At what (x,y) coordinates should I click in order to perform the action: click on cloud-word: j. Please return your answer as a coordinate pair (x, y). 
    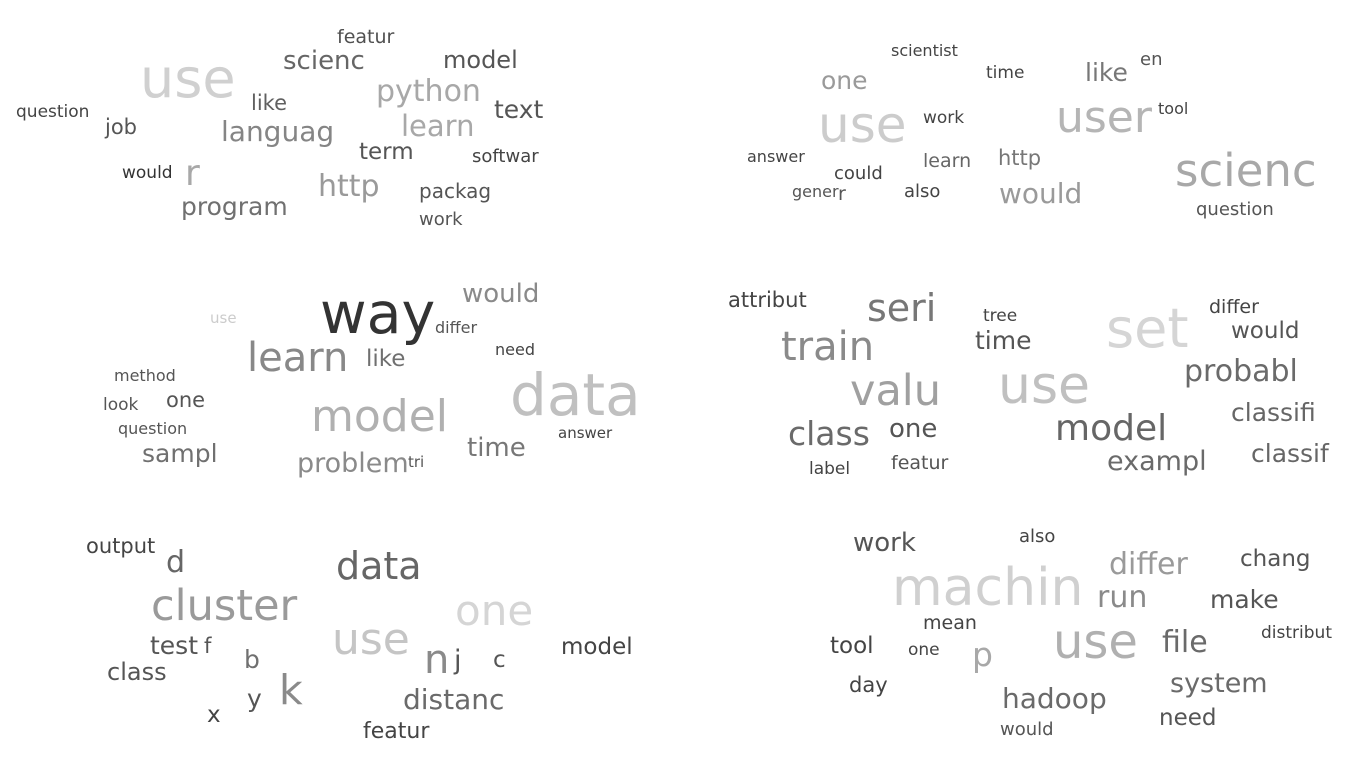
    Looking at the image, I should click on (458, 660).